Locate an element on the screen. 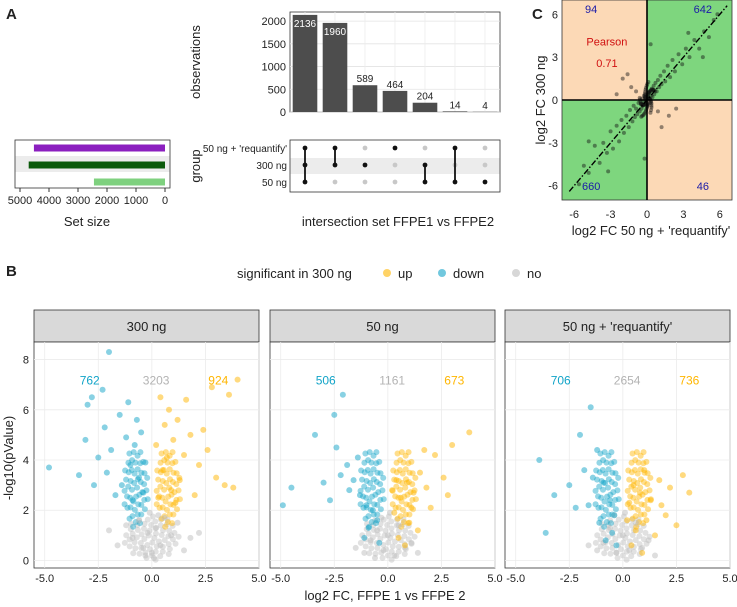 The image size is (737, 607). facet-strip is located at coordinates (146, 326).